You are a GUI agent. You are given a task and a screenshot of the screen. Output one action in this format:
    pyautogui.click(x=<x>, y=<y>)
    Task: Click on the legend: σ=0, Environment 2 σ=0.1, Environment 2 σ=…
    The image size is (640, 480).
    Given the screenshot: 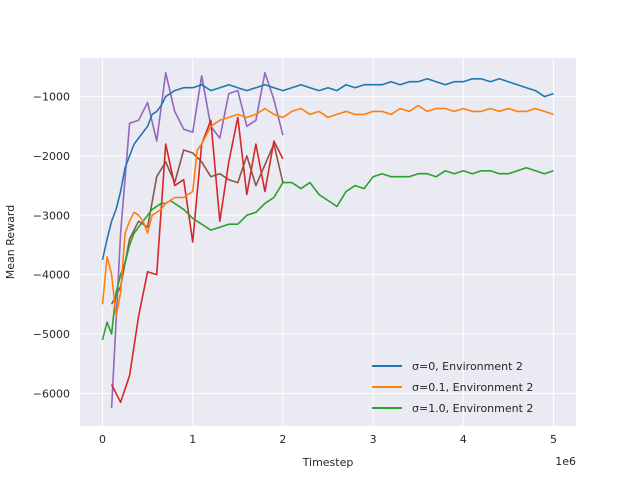 What is the action you would take?
    pyautogui.click(x=452, y=387)
    